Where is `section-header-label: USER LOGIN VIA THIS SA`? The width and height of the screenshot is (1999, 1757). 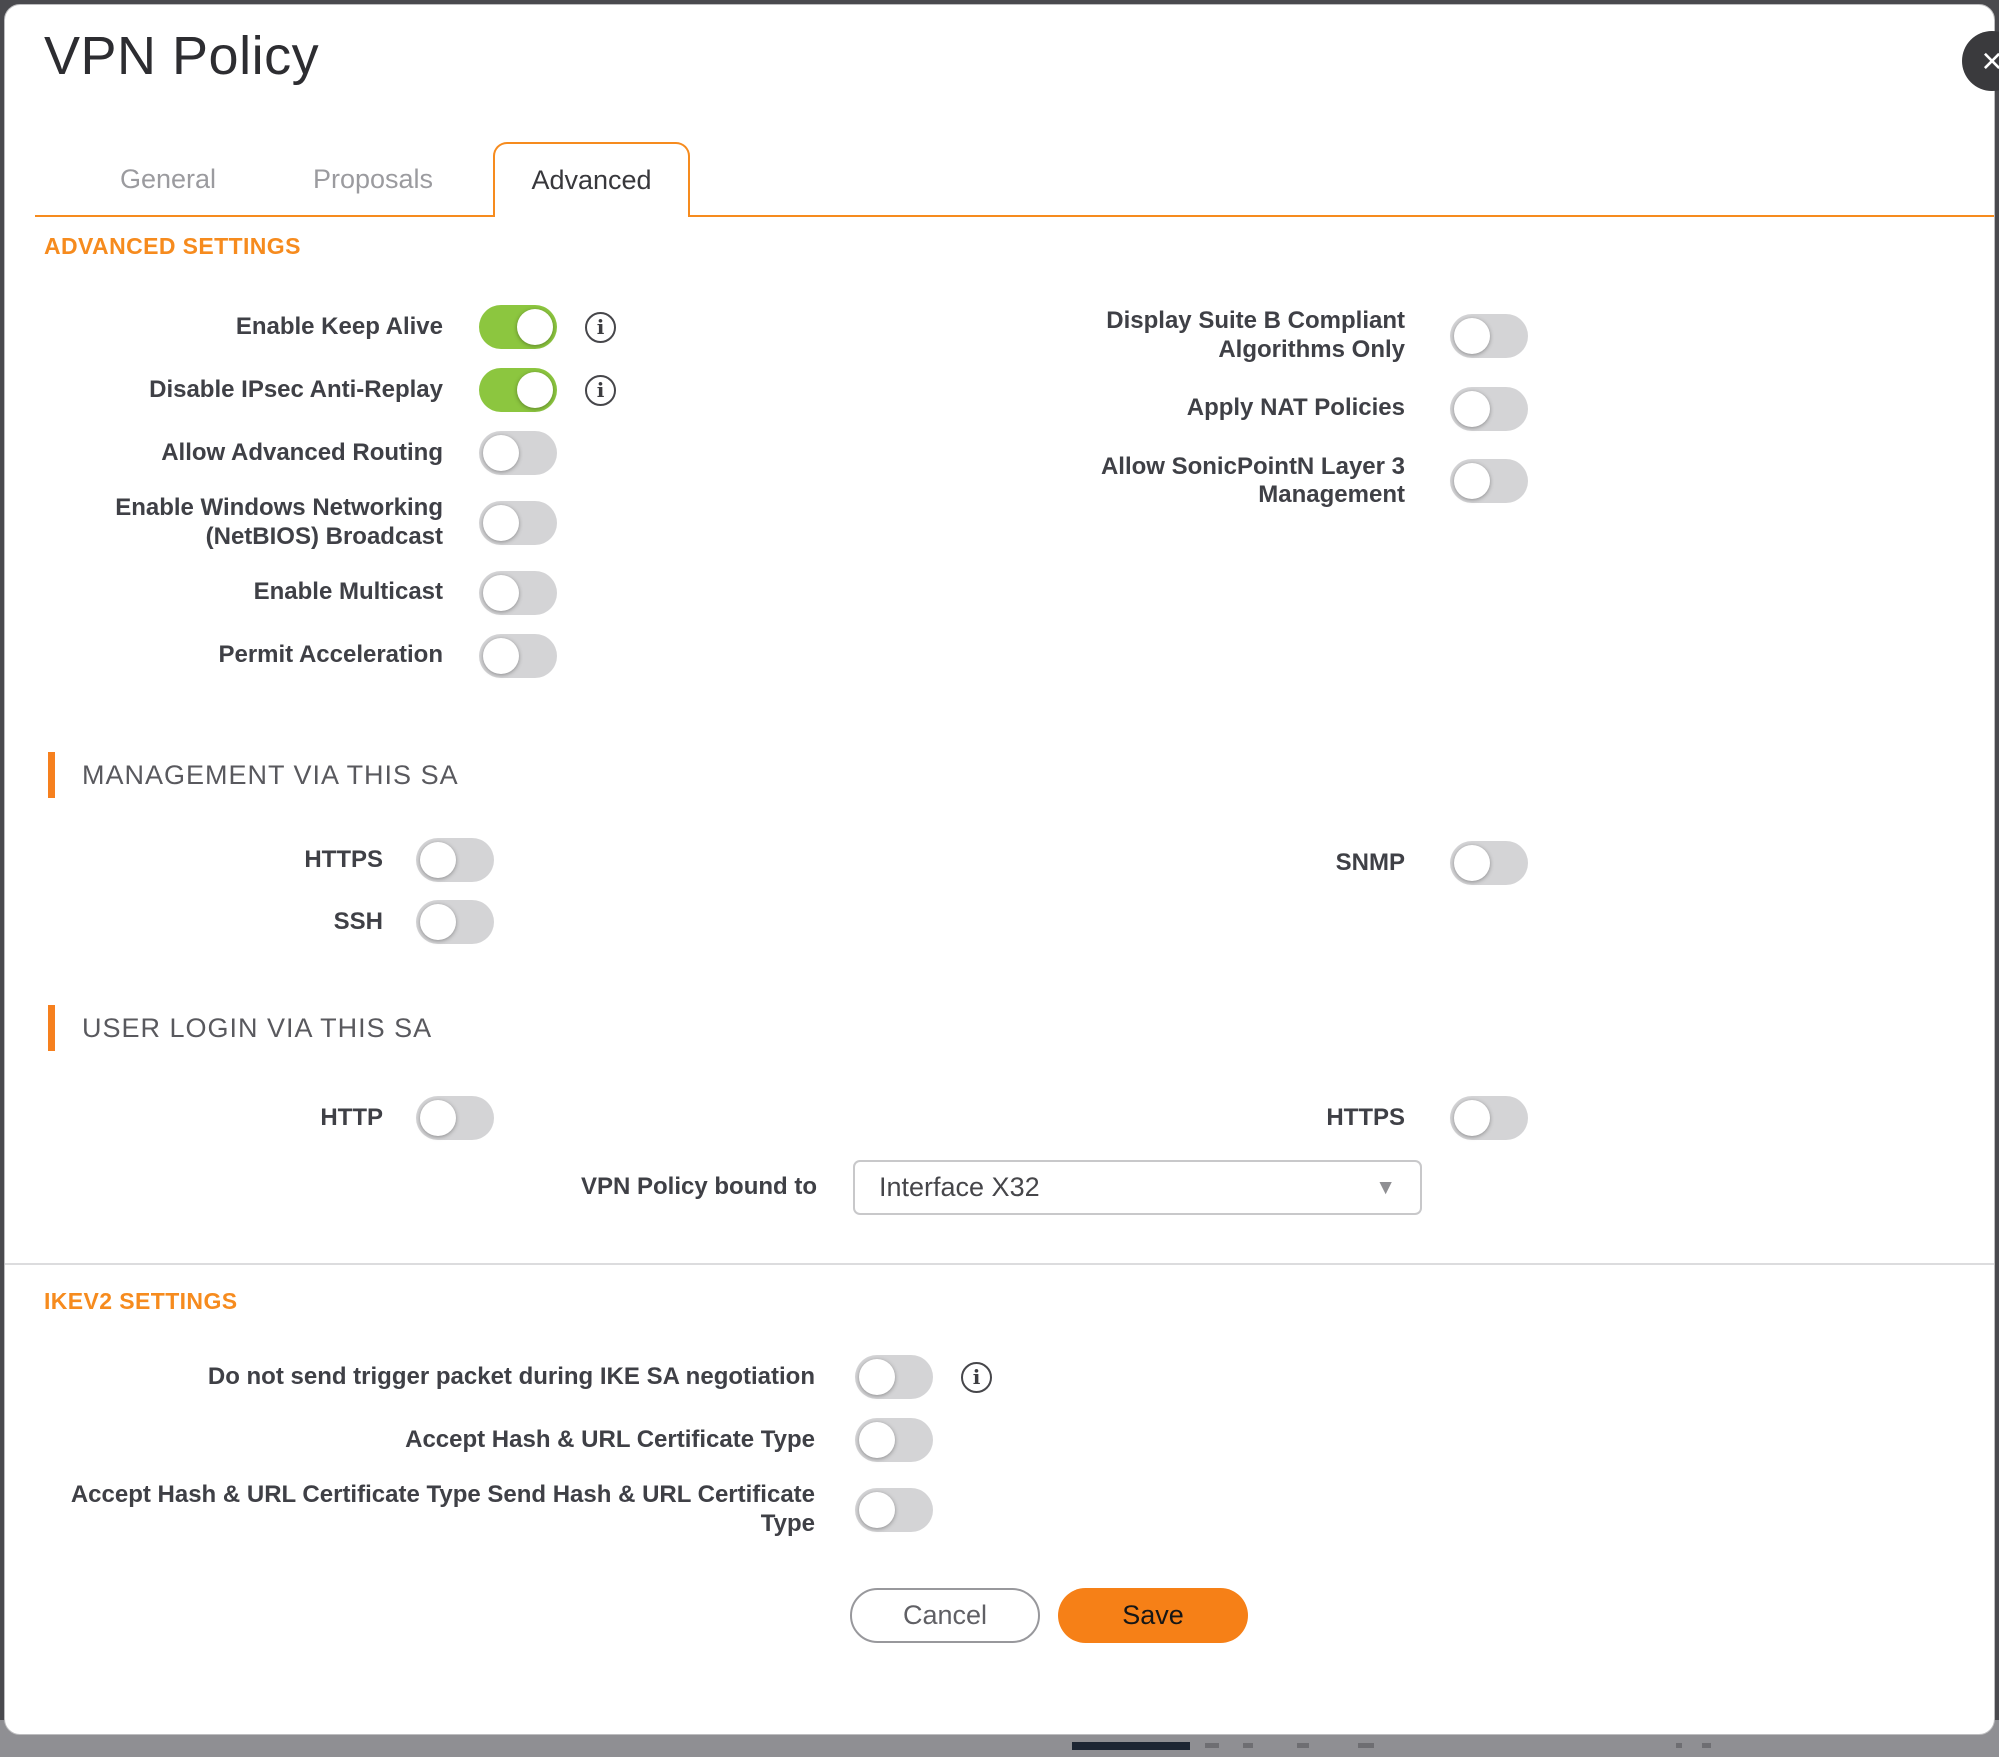
section-header-label: USER LOGIN VIA THIS SA is located at coordinates (257, 1027).